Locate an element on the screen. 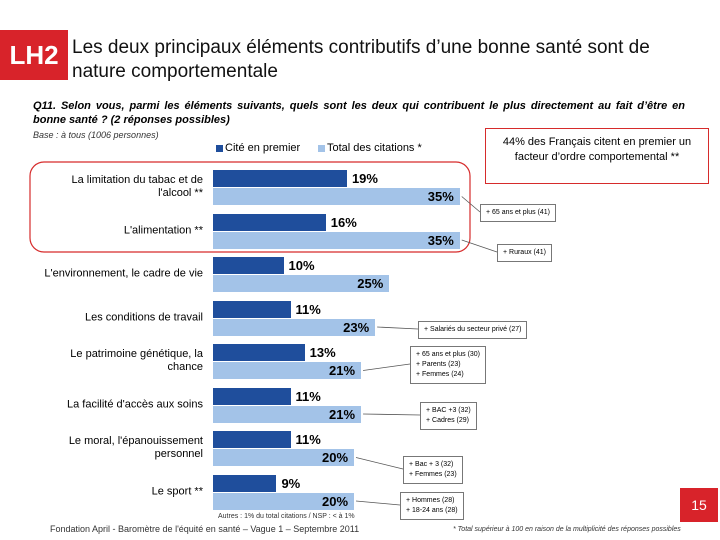 Image resolution: width=720 pixels, height=540 pixels. callout-text: + Parents (23) is located at coordinates (438, 364).